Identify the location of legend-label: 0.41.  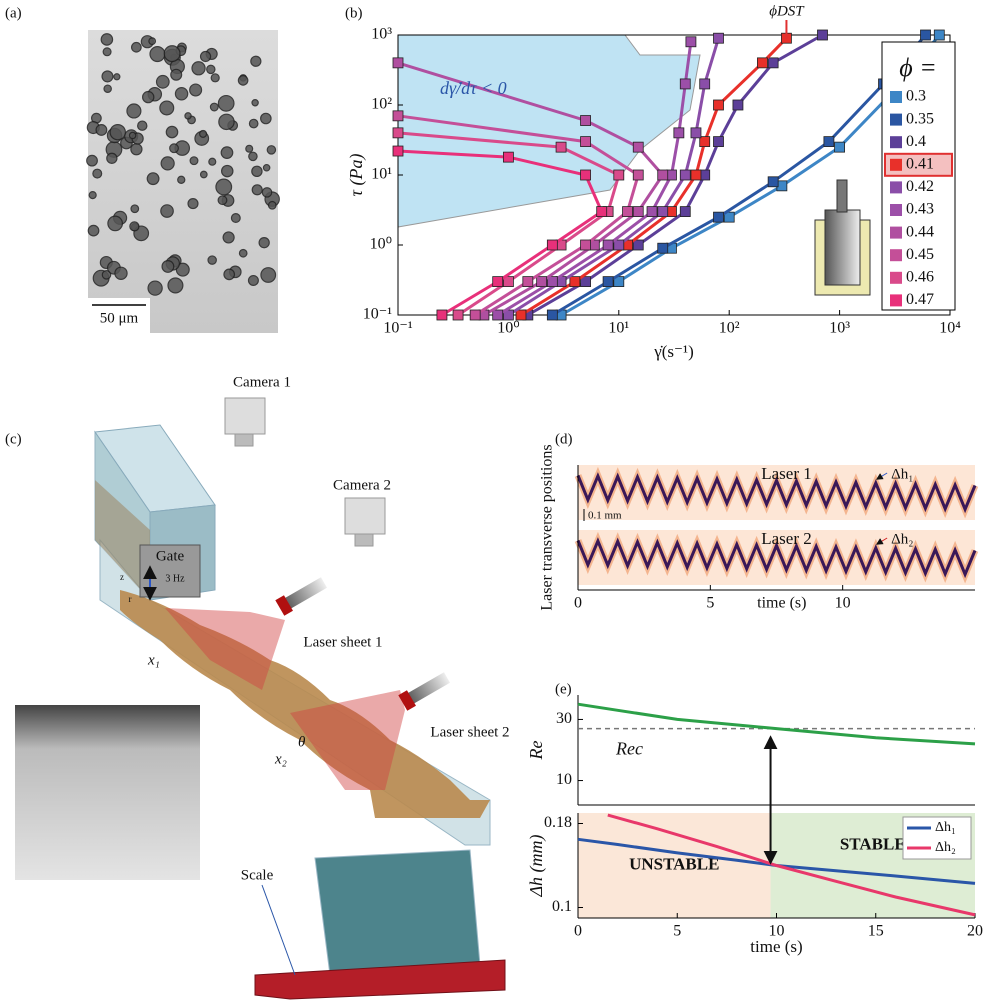
(920, 163).